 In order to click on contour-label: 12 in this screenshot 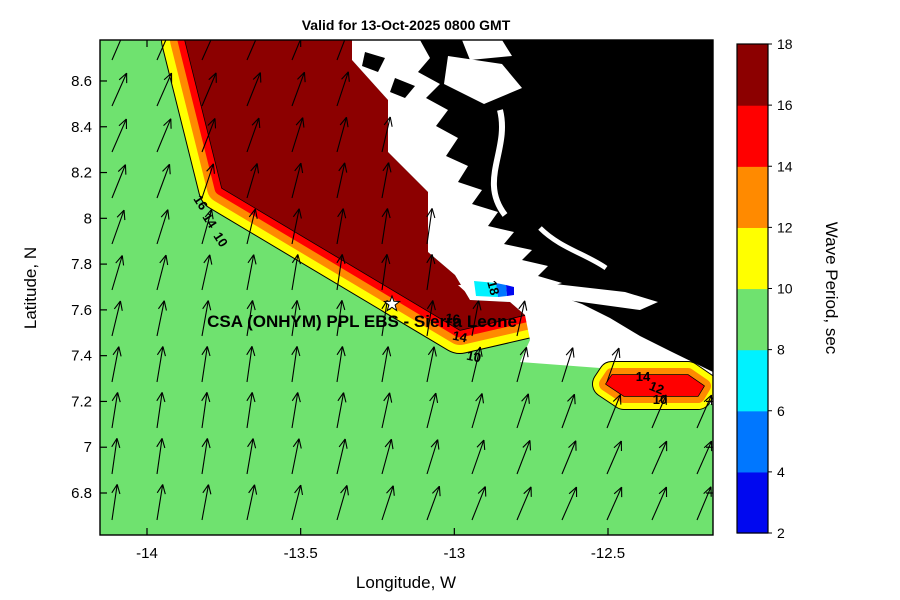, I will do `click(656, 387)`.